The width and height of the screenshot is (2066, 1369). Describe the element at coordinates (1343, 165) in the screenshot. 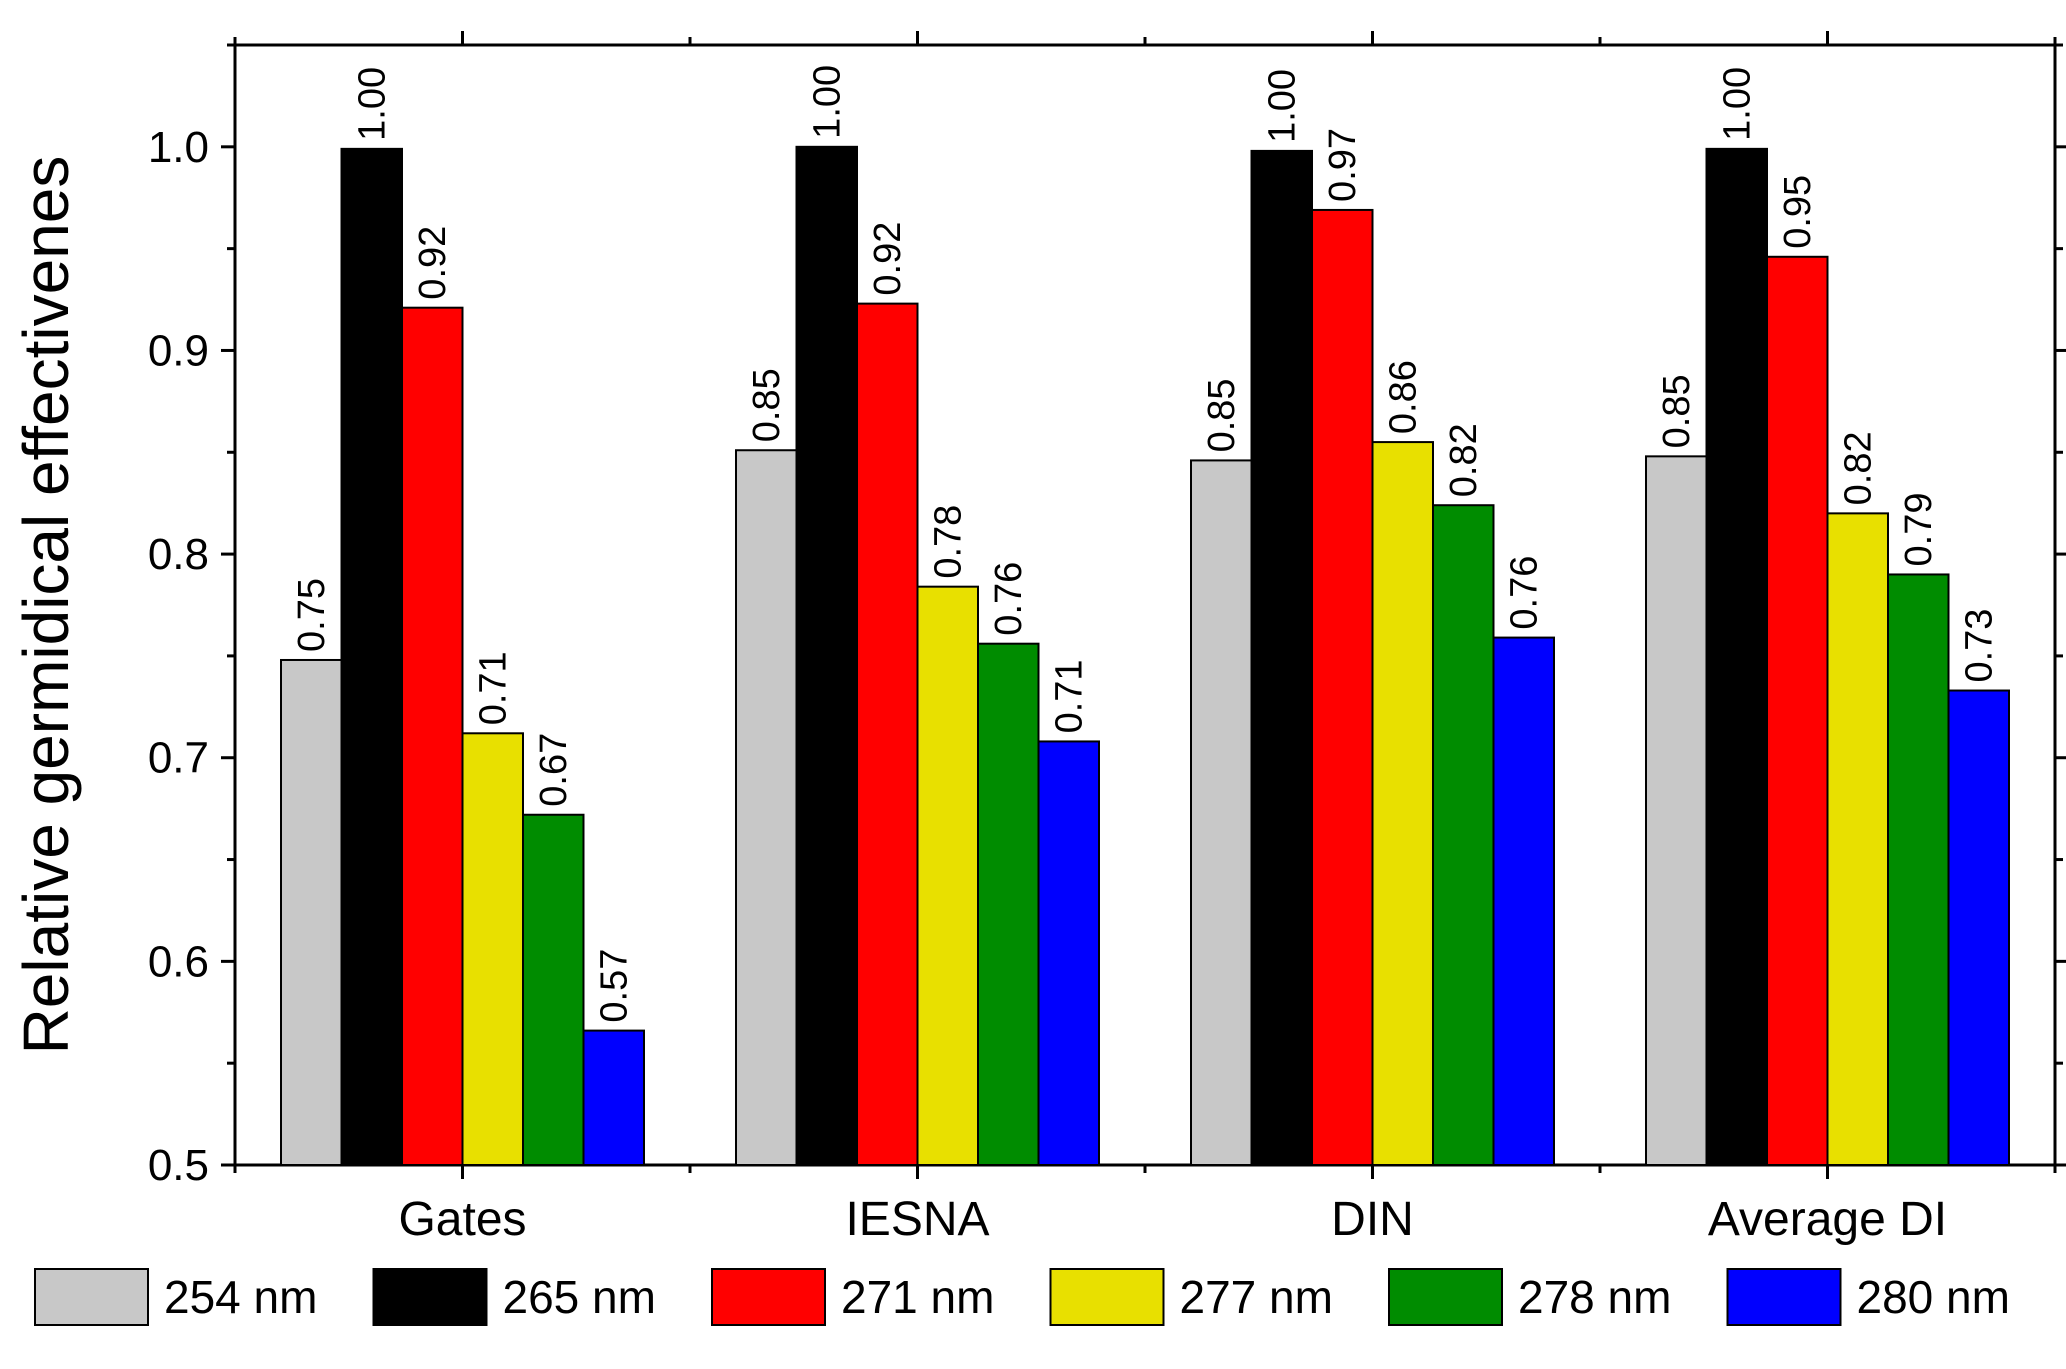

I see `bar-value-label: 0.97` at that location.